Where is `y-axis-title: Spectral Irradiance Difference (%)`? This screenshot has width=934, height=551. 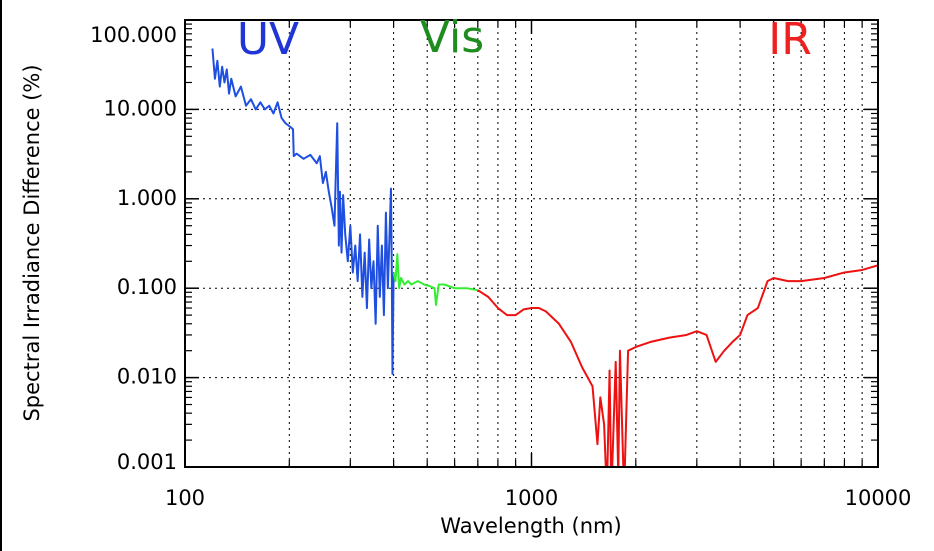 y-axis-title: Spectral Irradiance Difference (%) is located at coordinates (32, 242).